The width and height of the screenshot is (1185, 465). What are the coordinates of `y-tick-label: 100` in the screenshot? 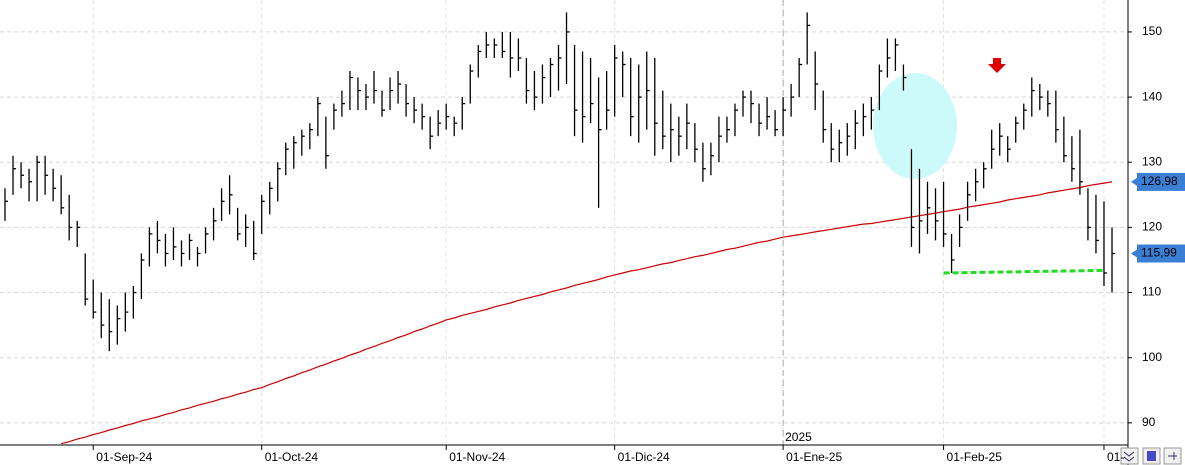 It's located at (1152, 357).